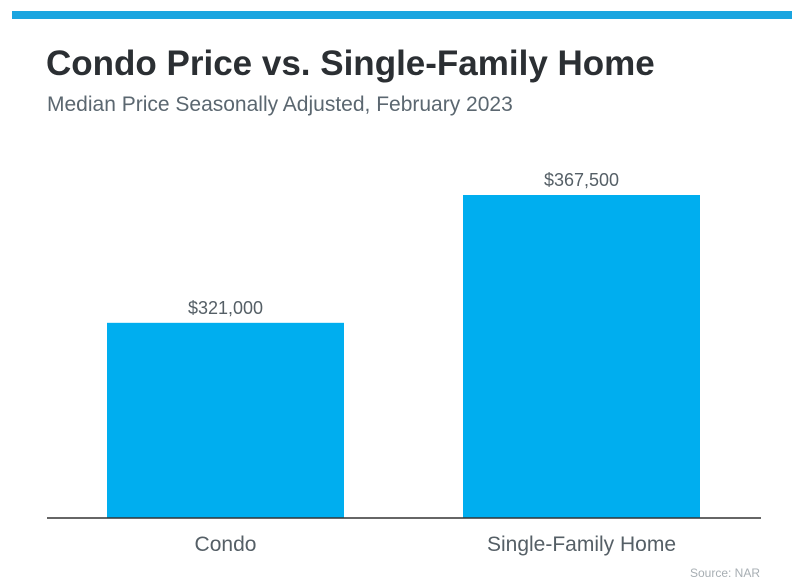 This screenshot has height=588, width=803. I want to click on source-note: Source: NAR, so click(724, 573).